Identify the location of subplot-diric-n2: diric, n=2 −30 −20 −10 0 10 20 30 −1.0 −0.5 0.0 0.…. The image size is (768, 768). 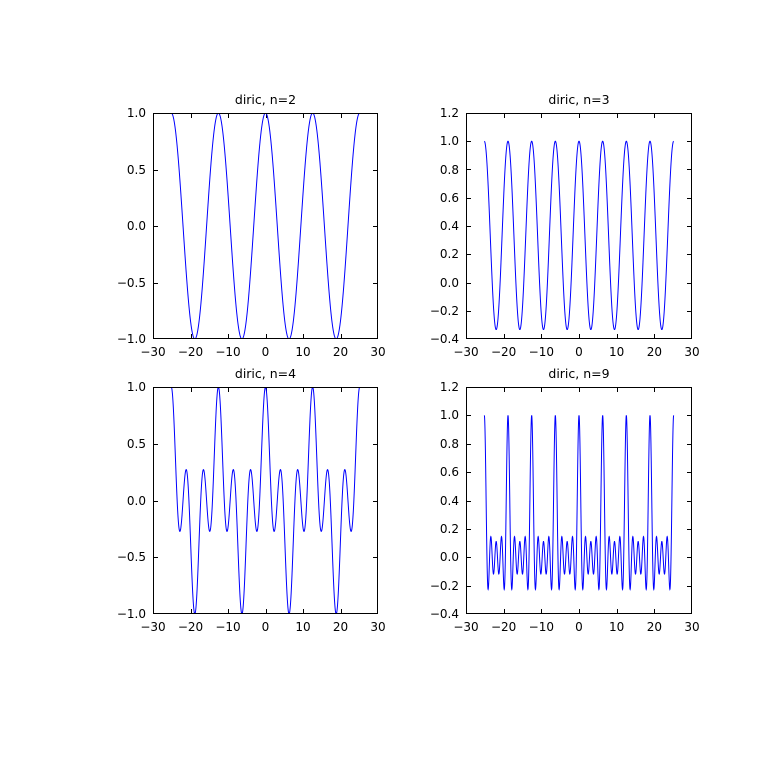
(251, 225).